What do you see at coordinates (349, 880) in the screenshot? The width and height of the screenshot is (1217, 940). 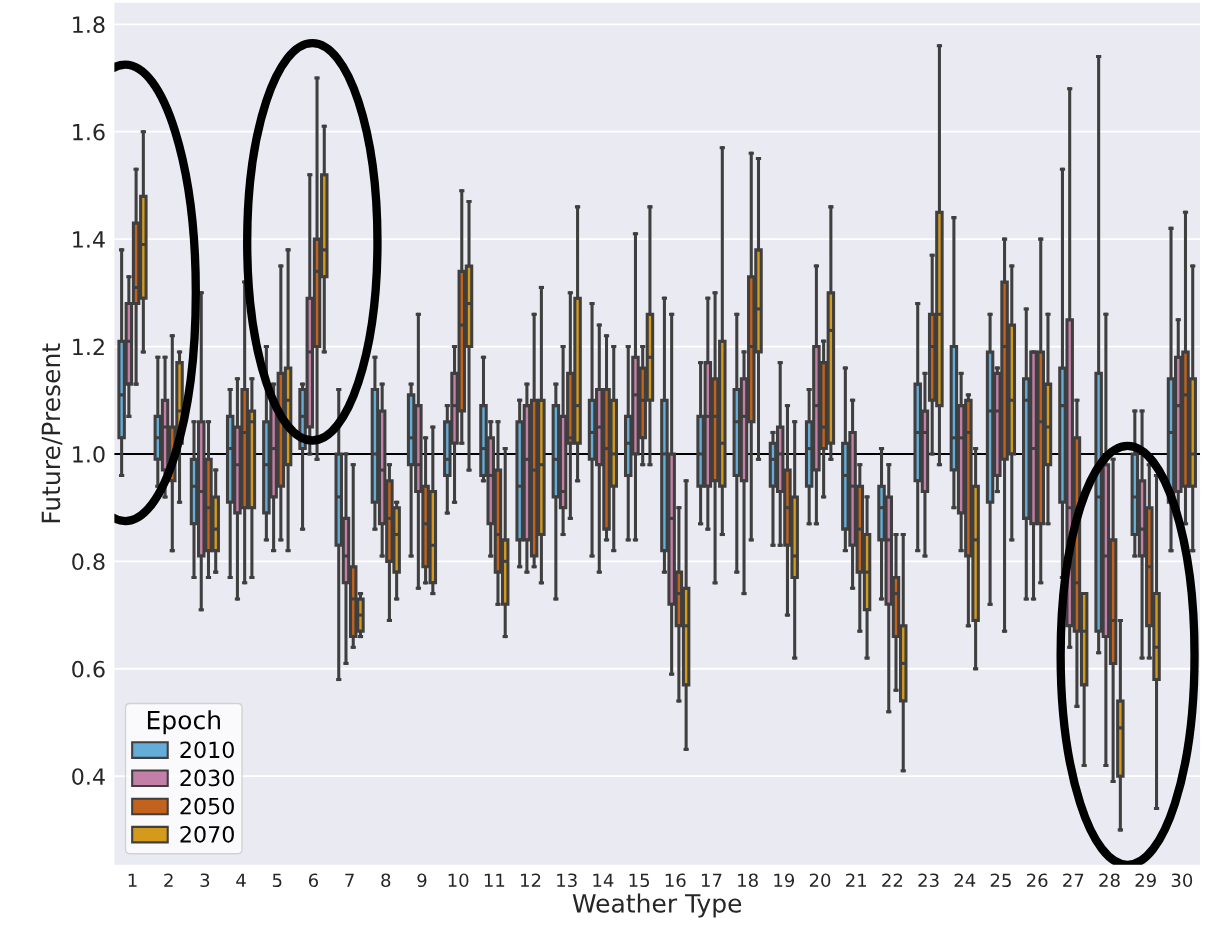 I see `x-tick-label: 7` at bounding box center [349, 880].